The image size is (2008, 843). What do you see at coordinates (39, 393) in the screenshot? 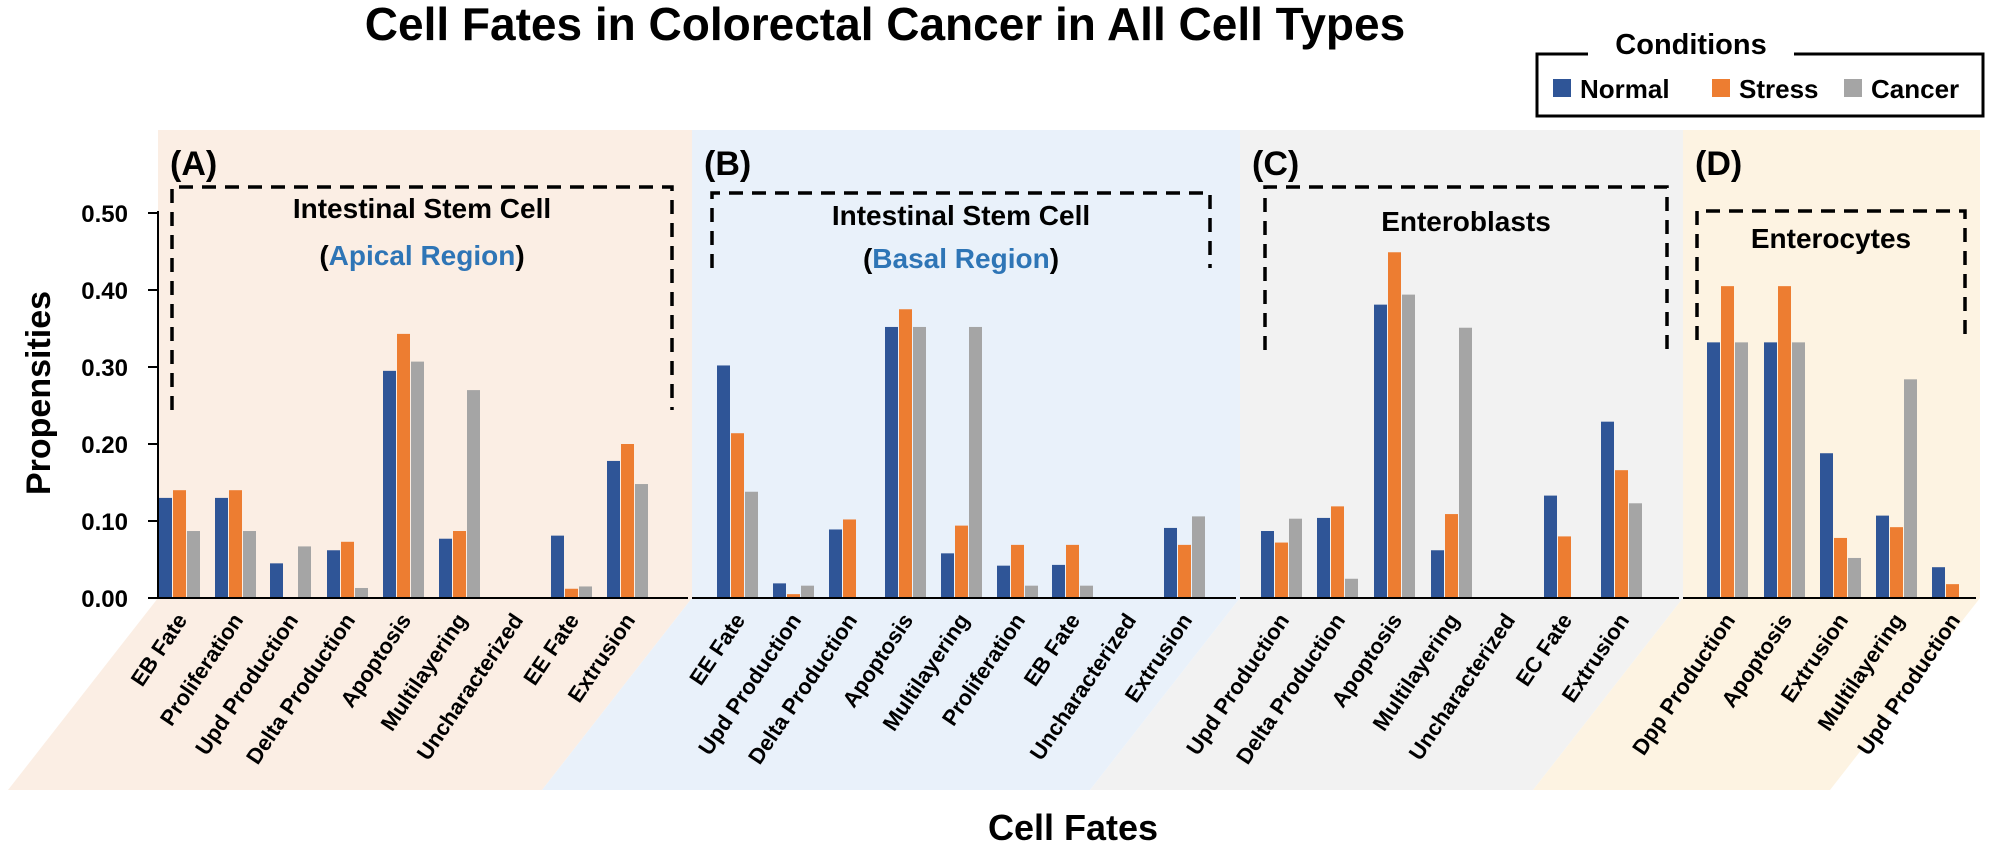
I see `y-axis-label: Propensities` at bounding box center [39, 393].